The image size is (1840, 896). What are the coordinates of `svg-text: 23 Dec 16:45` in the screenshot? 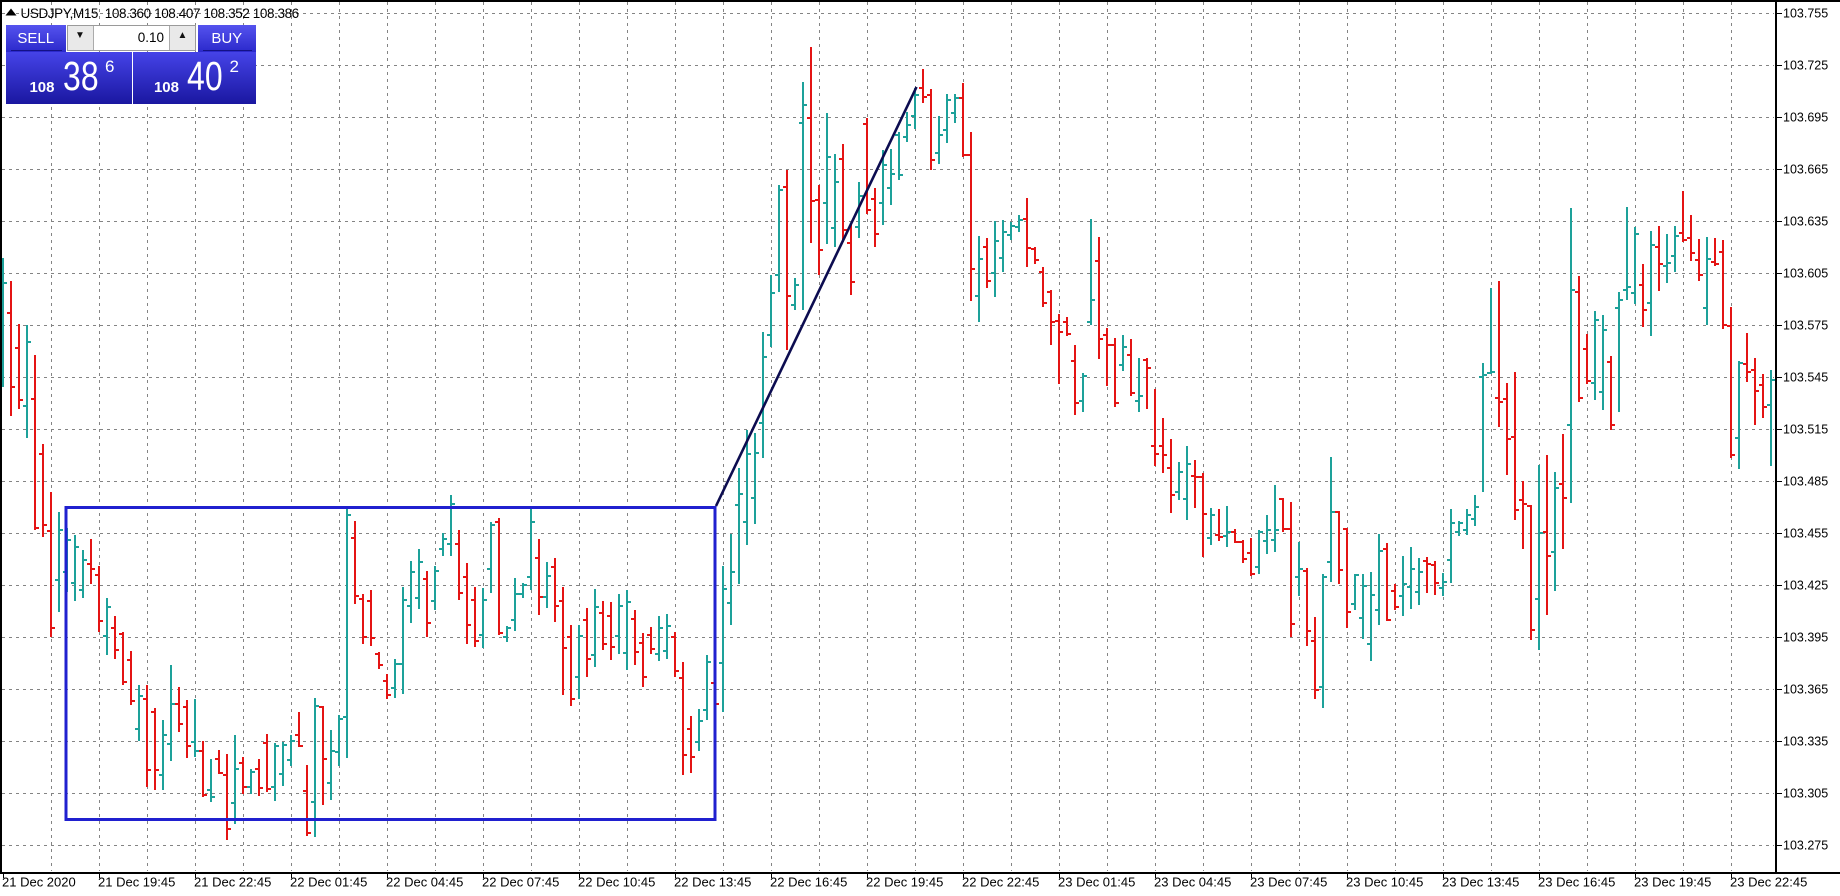 It's located at (1576, 882).